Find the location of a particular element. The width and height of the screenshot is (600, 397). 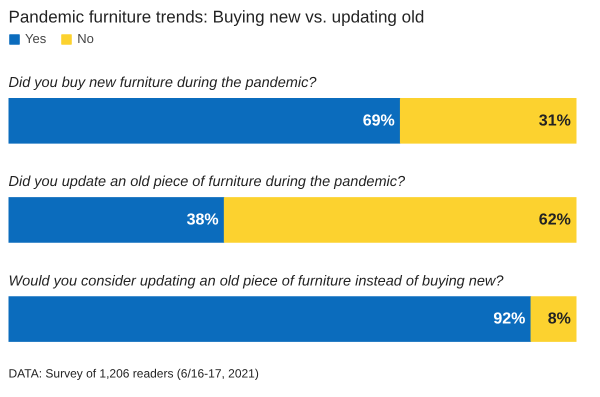

y-tick-label: Did you buy new furniture during the pandemic? is located at coordinates (163, 83).